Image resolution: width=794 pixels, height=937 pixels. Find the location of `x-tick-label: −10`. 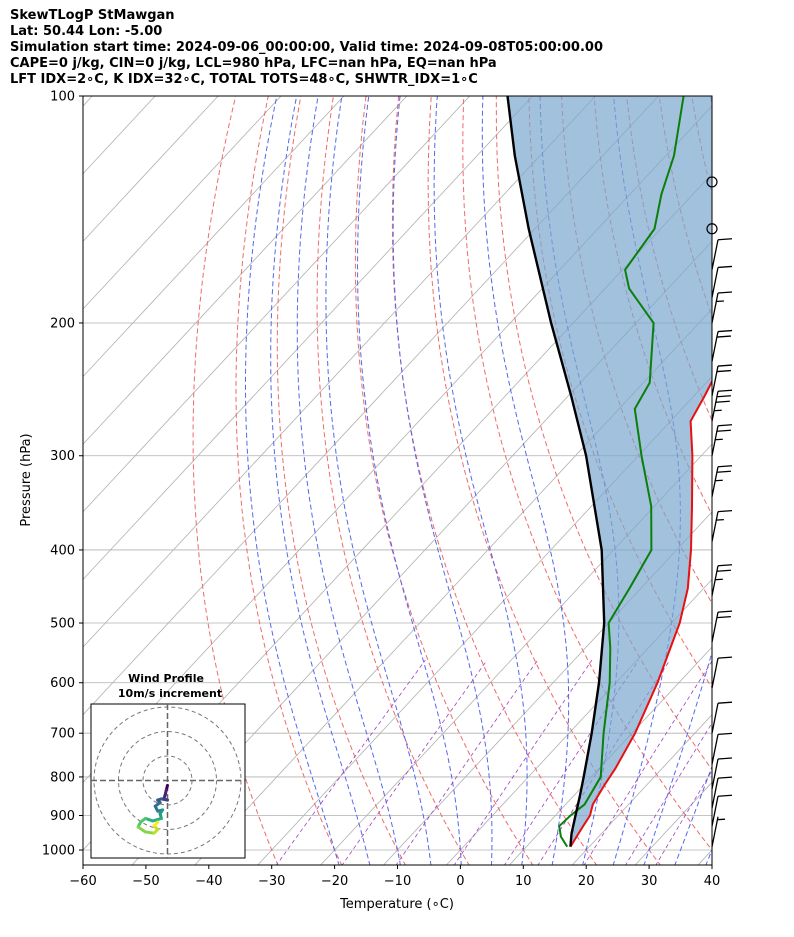

x-tick-label: −10 is located at coordinates (397, 881).